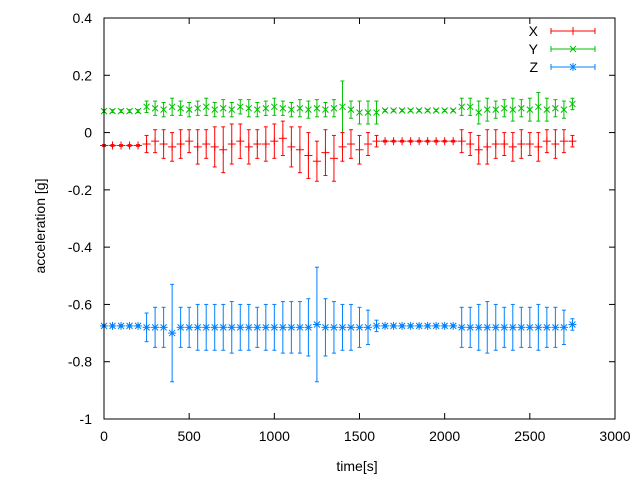  Describe the element at coordinates (614, 436) in the screenshot. I see `x-tick-label: 3000` at that location.